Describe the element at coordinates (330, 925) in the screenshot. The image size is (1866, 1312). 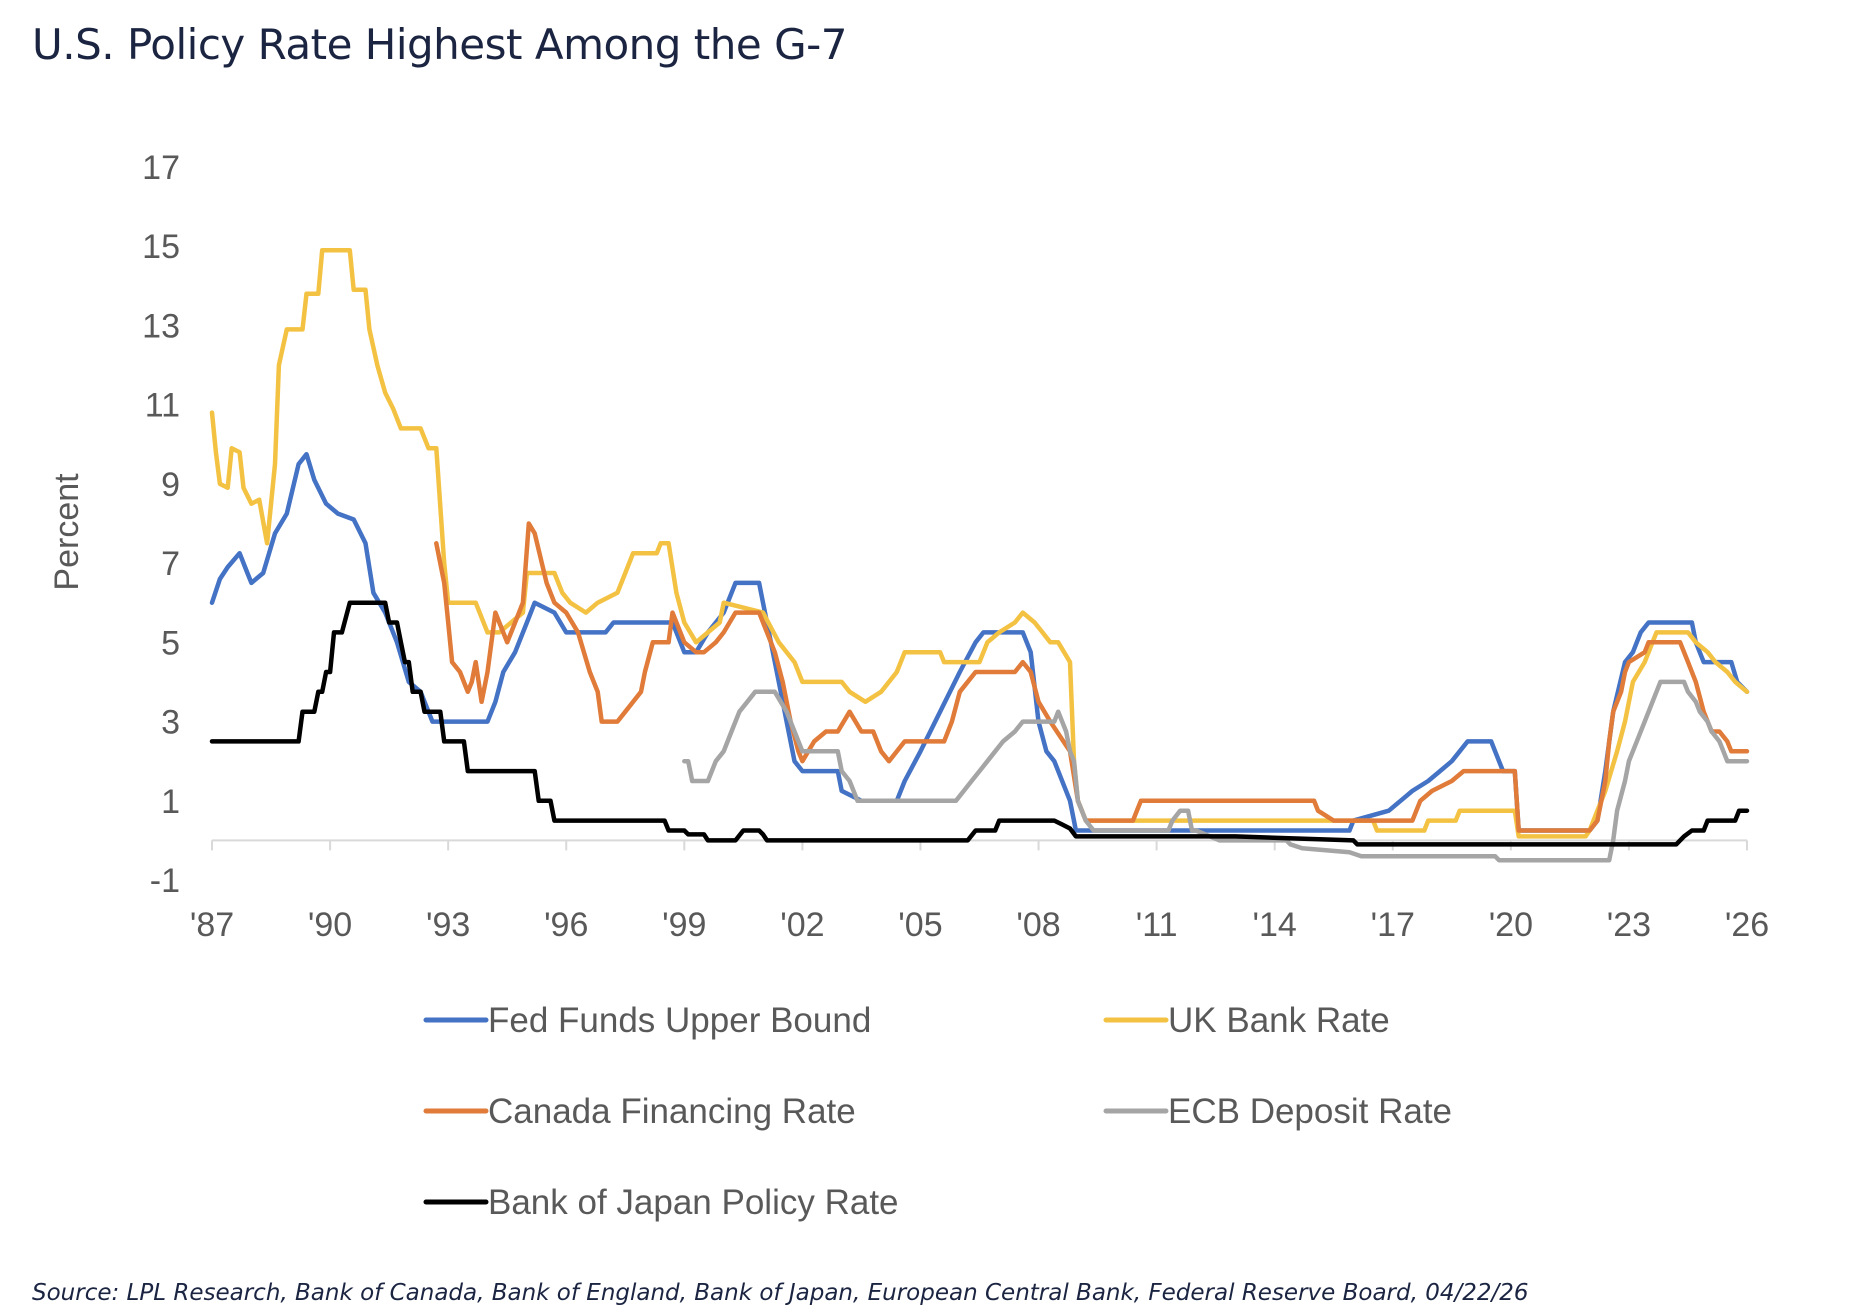
I see `x-tick-label: '90` at that location.